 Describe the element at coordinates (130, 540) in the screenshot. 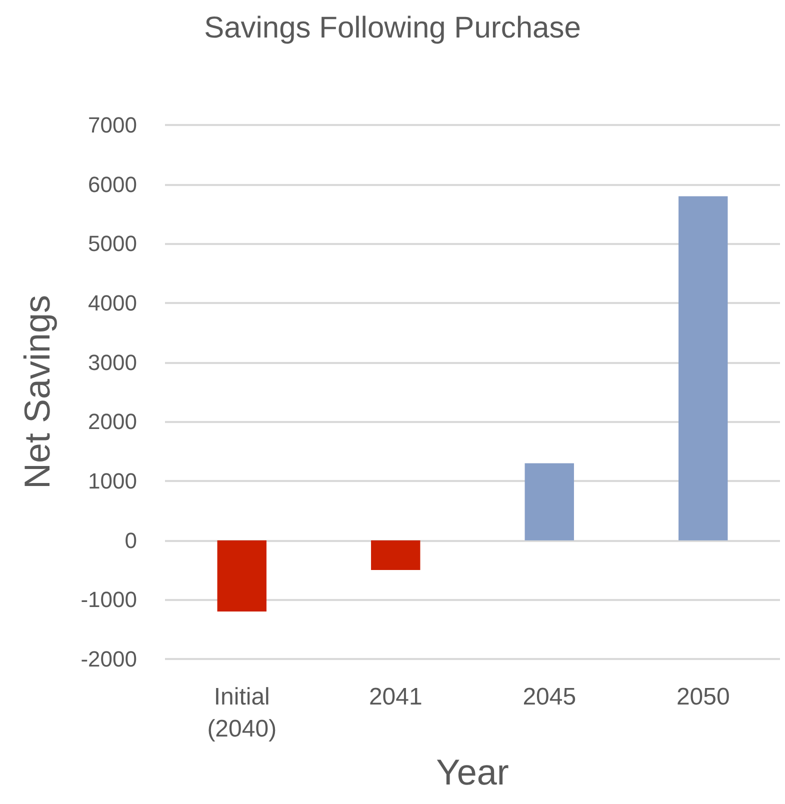

I see `y-tick-label: 0` at that location.